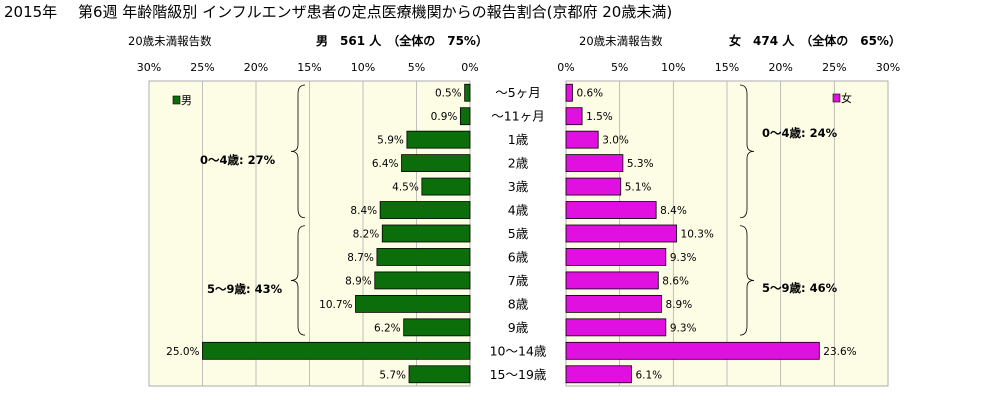 This screenshot has height=400, width=1006. I want to click on male-value-label: 8.9%, so click(358, 281).